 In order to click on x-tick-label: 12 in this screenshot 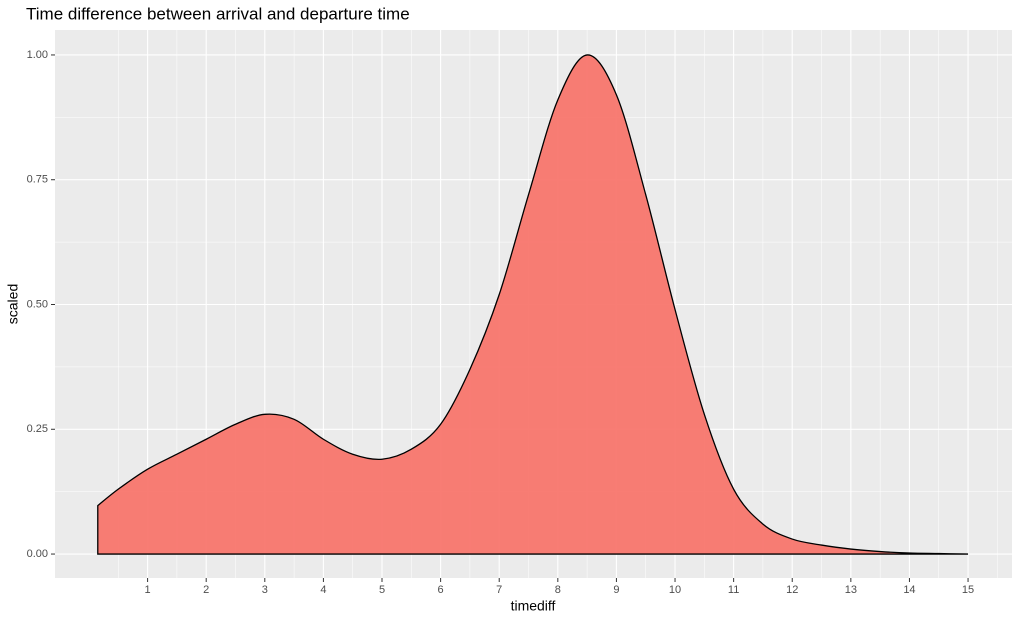, I will do `click(792, 590)`.